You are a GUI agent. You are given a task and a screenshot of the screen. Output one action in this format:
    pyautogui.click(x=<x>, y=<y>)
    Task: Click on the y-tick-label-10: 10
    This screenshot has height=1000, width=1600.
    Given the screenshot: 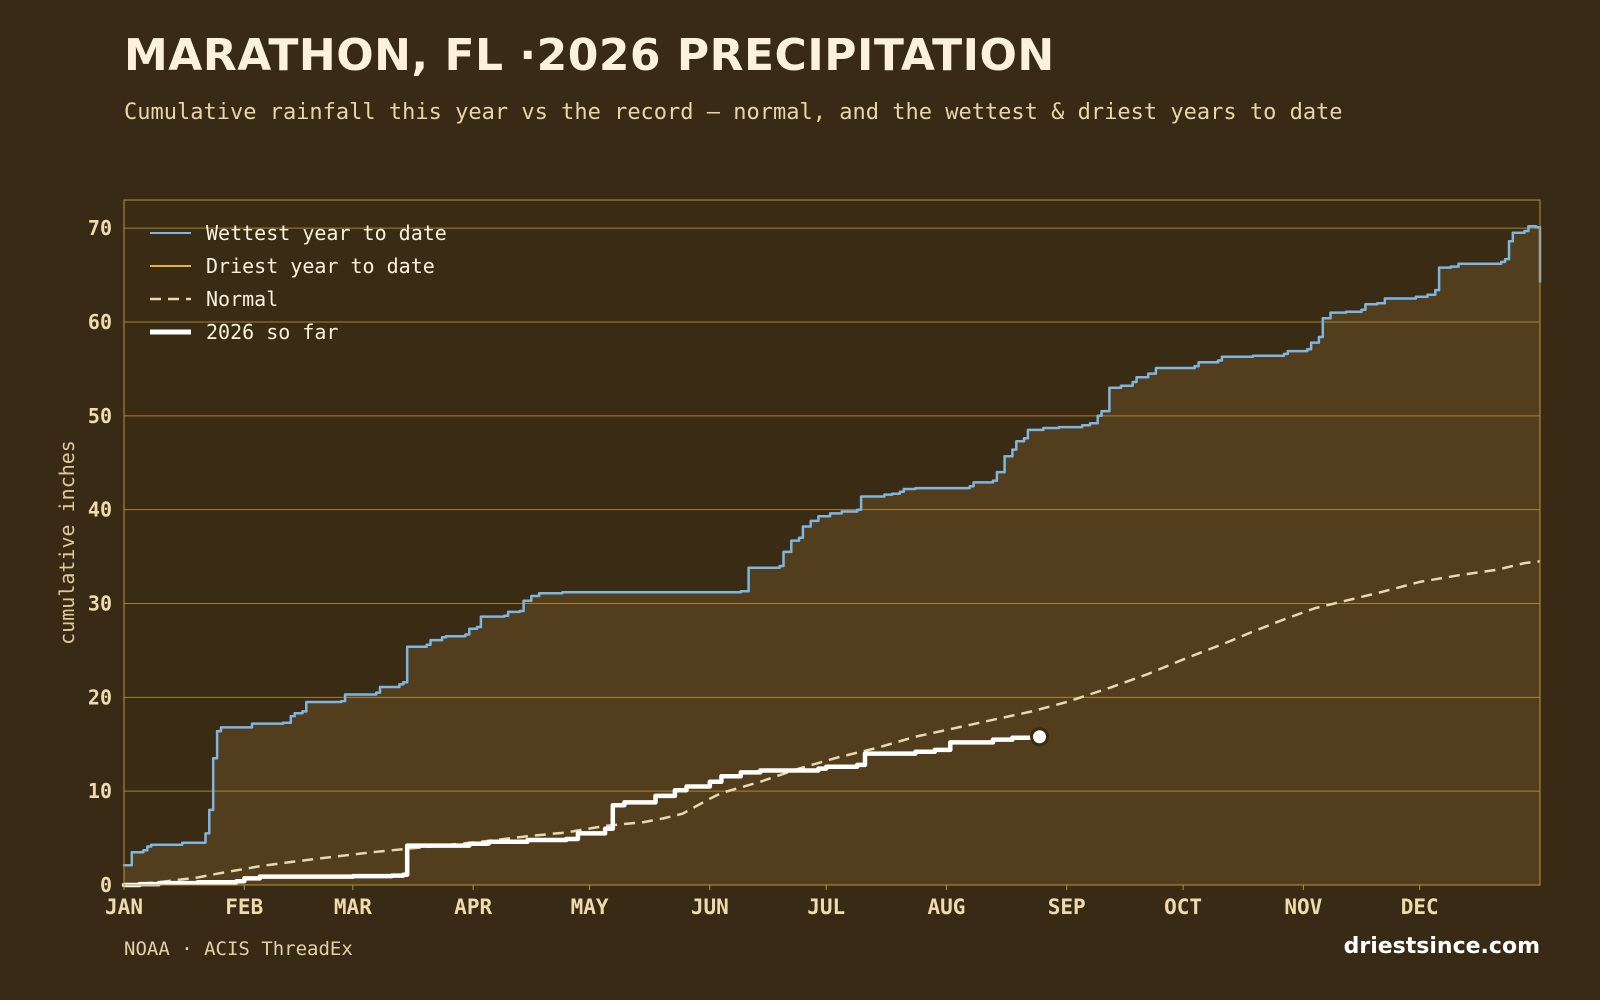 What is the action you would take?
    pyautogui.click(x=100, y=791)
    